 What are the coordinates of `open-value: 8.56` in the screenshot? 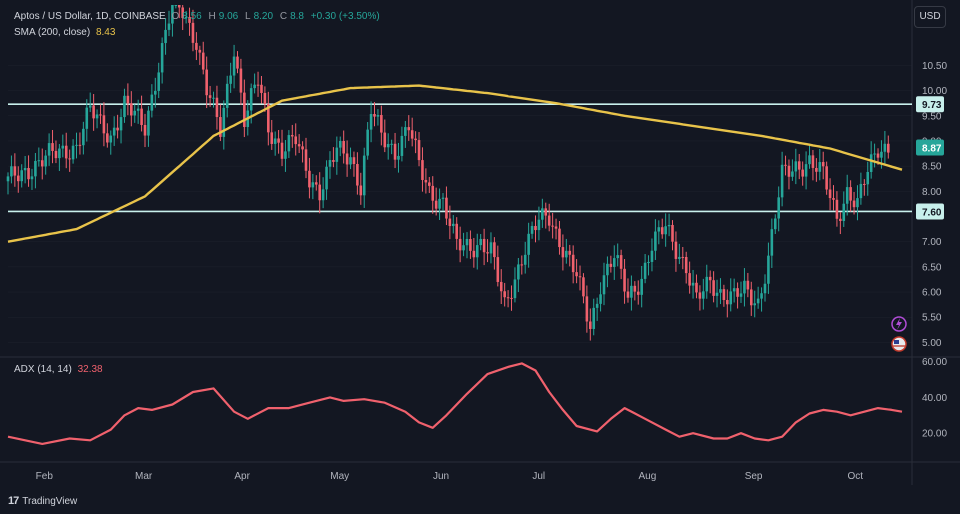 It's located at (192, 16).